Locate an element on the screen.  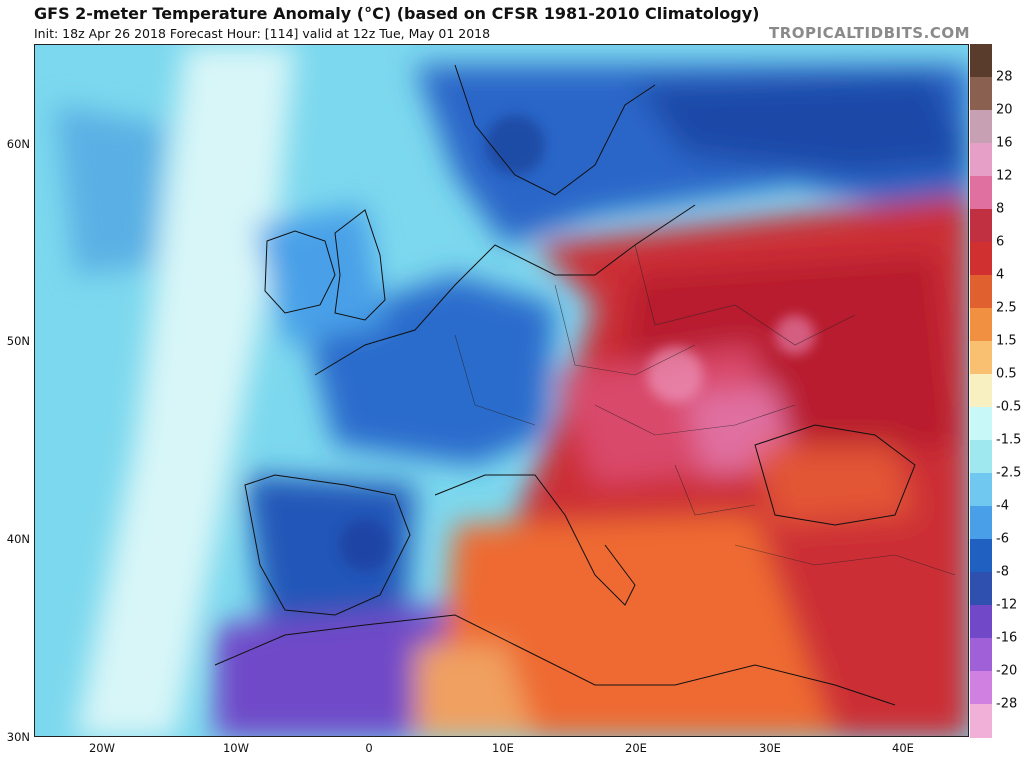
lon-label: 40E is located at coordinates (903, 748).